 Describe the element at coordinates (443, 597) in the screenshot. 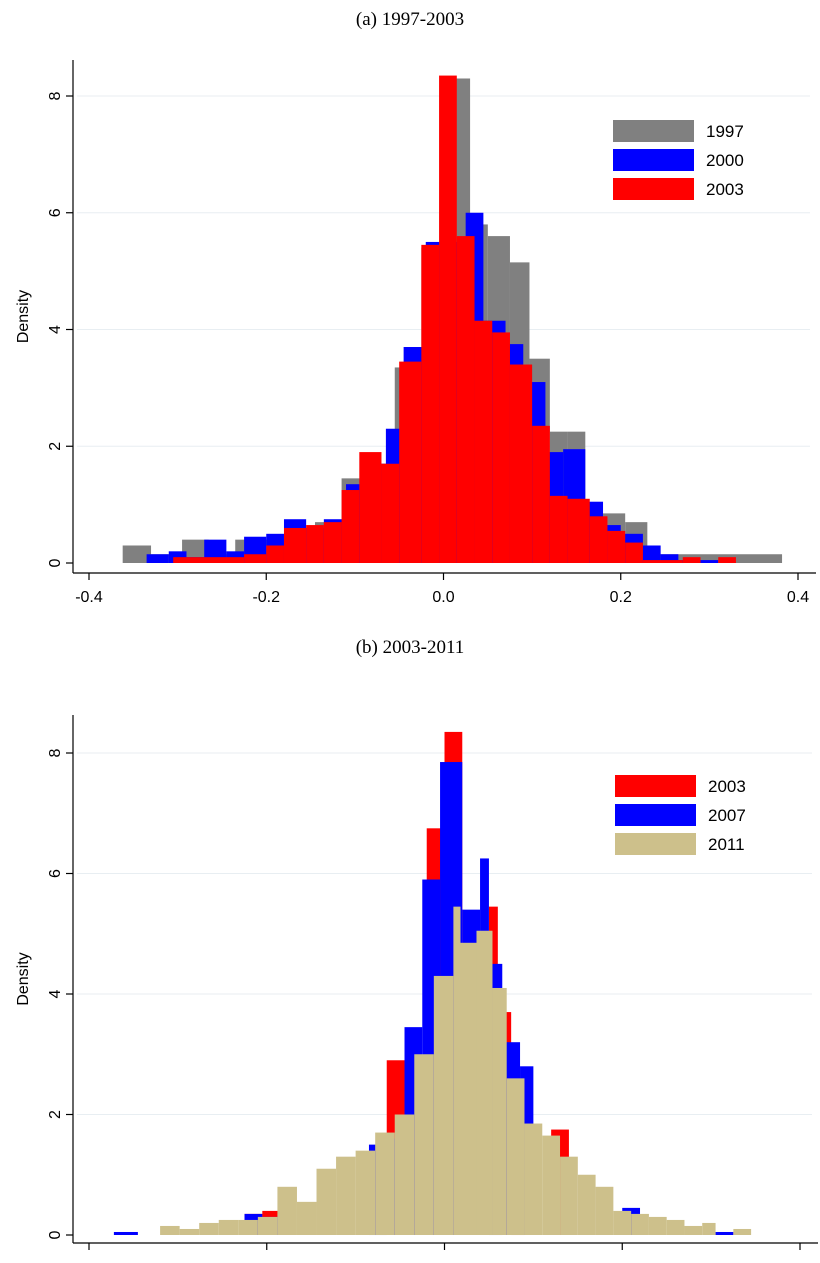

I see `x-tick-label: 0.0` at that location.